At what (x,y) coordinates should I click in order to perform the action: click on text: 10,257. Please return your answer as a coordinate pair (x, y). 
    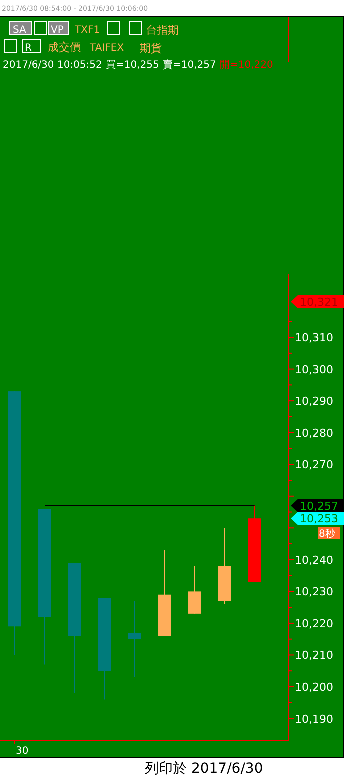
    Looking at the image, I should click on (319, 506).